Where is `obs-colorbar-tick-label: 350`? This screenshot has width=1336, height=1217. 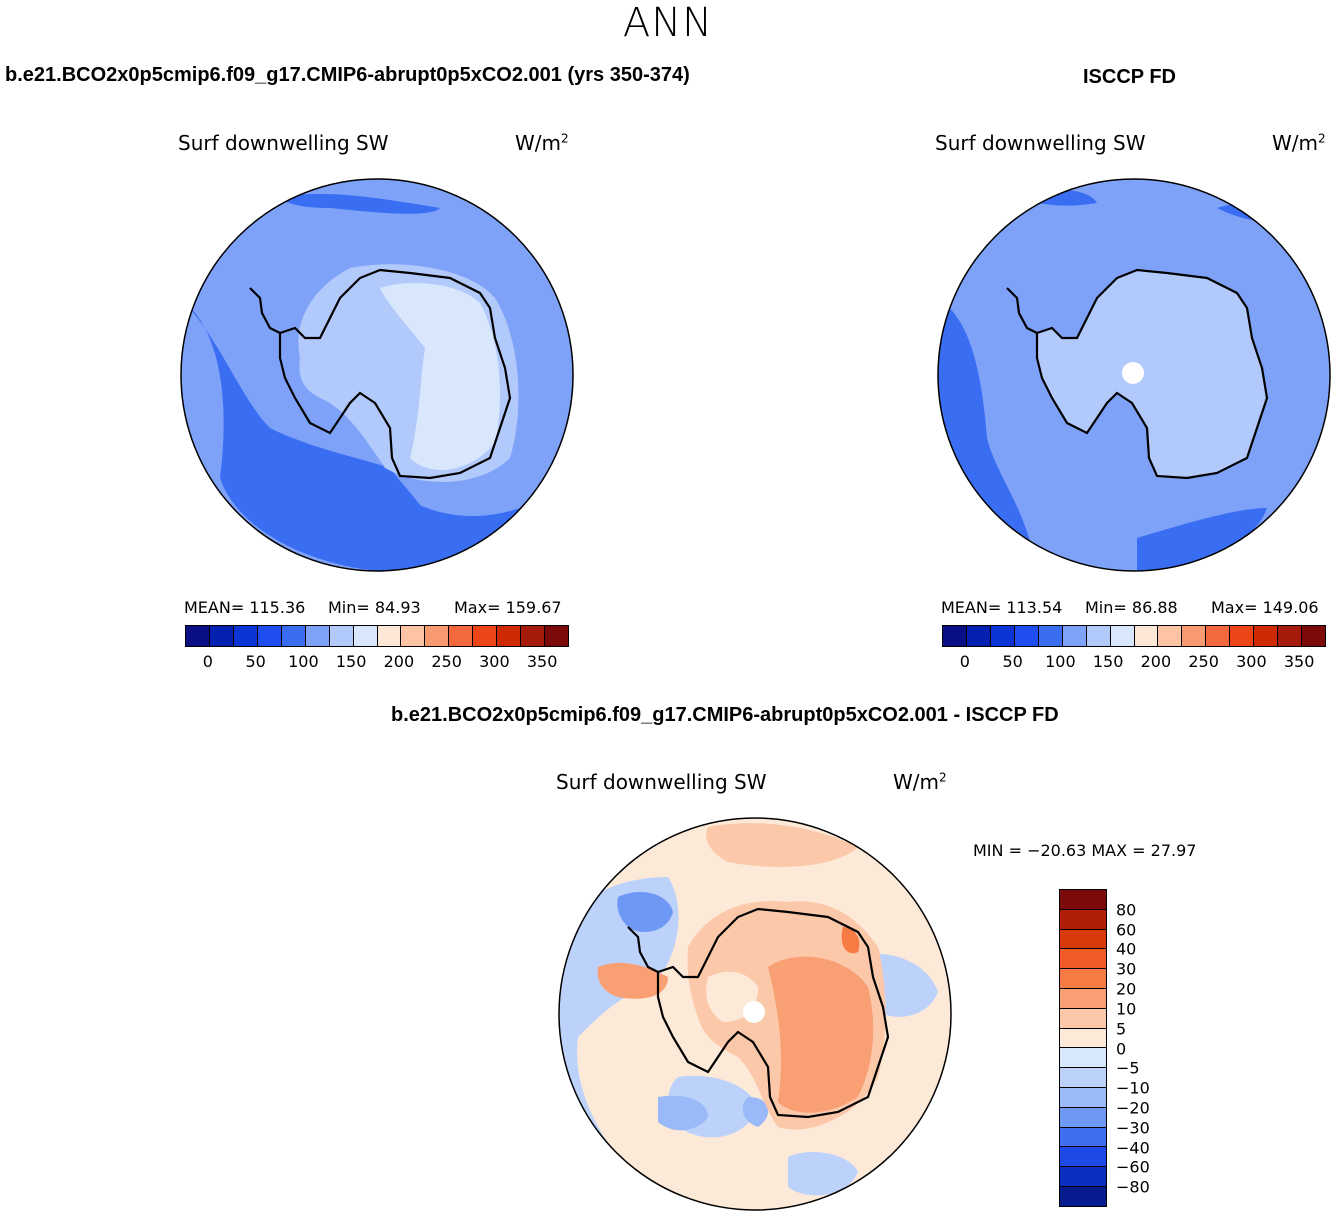
obs-colorbar-tick-label: 350 is located at coordinates (1299, 661).